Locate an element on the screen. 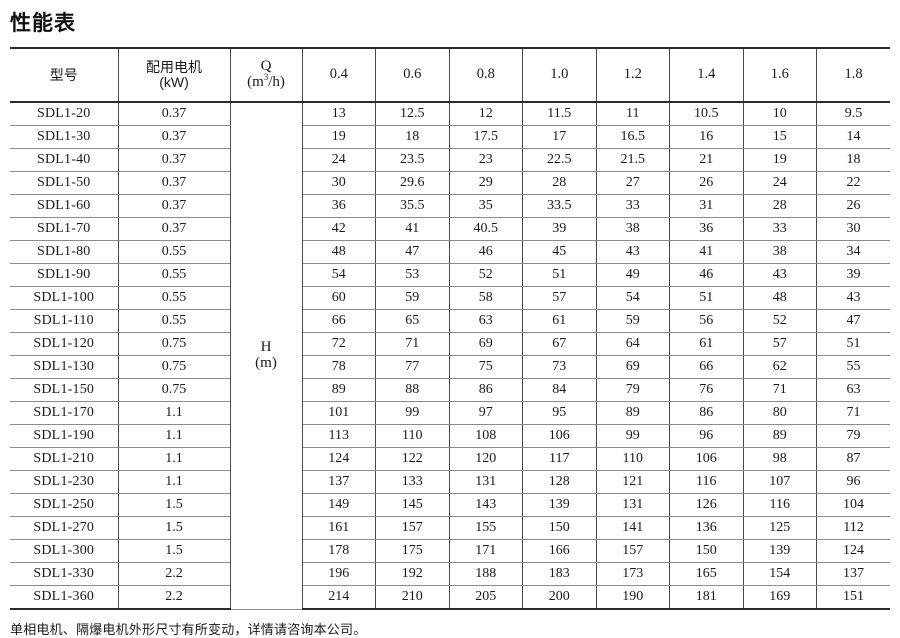  cell-head-value: 125 is located at coordinates (779, 528).